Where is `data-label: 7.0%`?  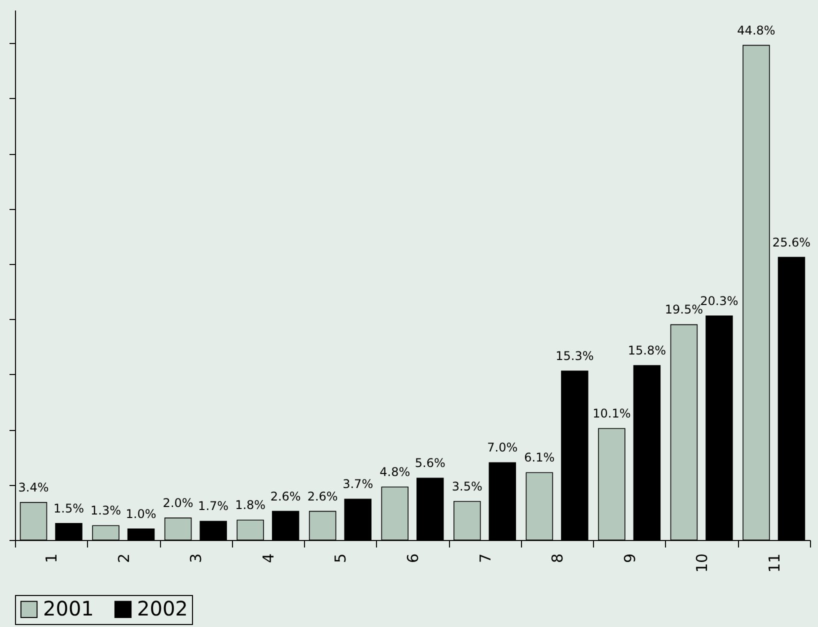
data-label: 7.0% is located at coordinates (502, 447).